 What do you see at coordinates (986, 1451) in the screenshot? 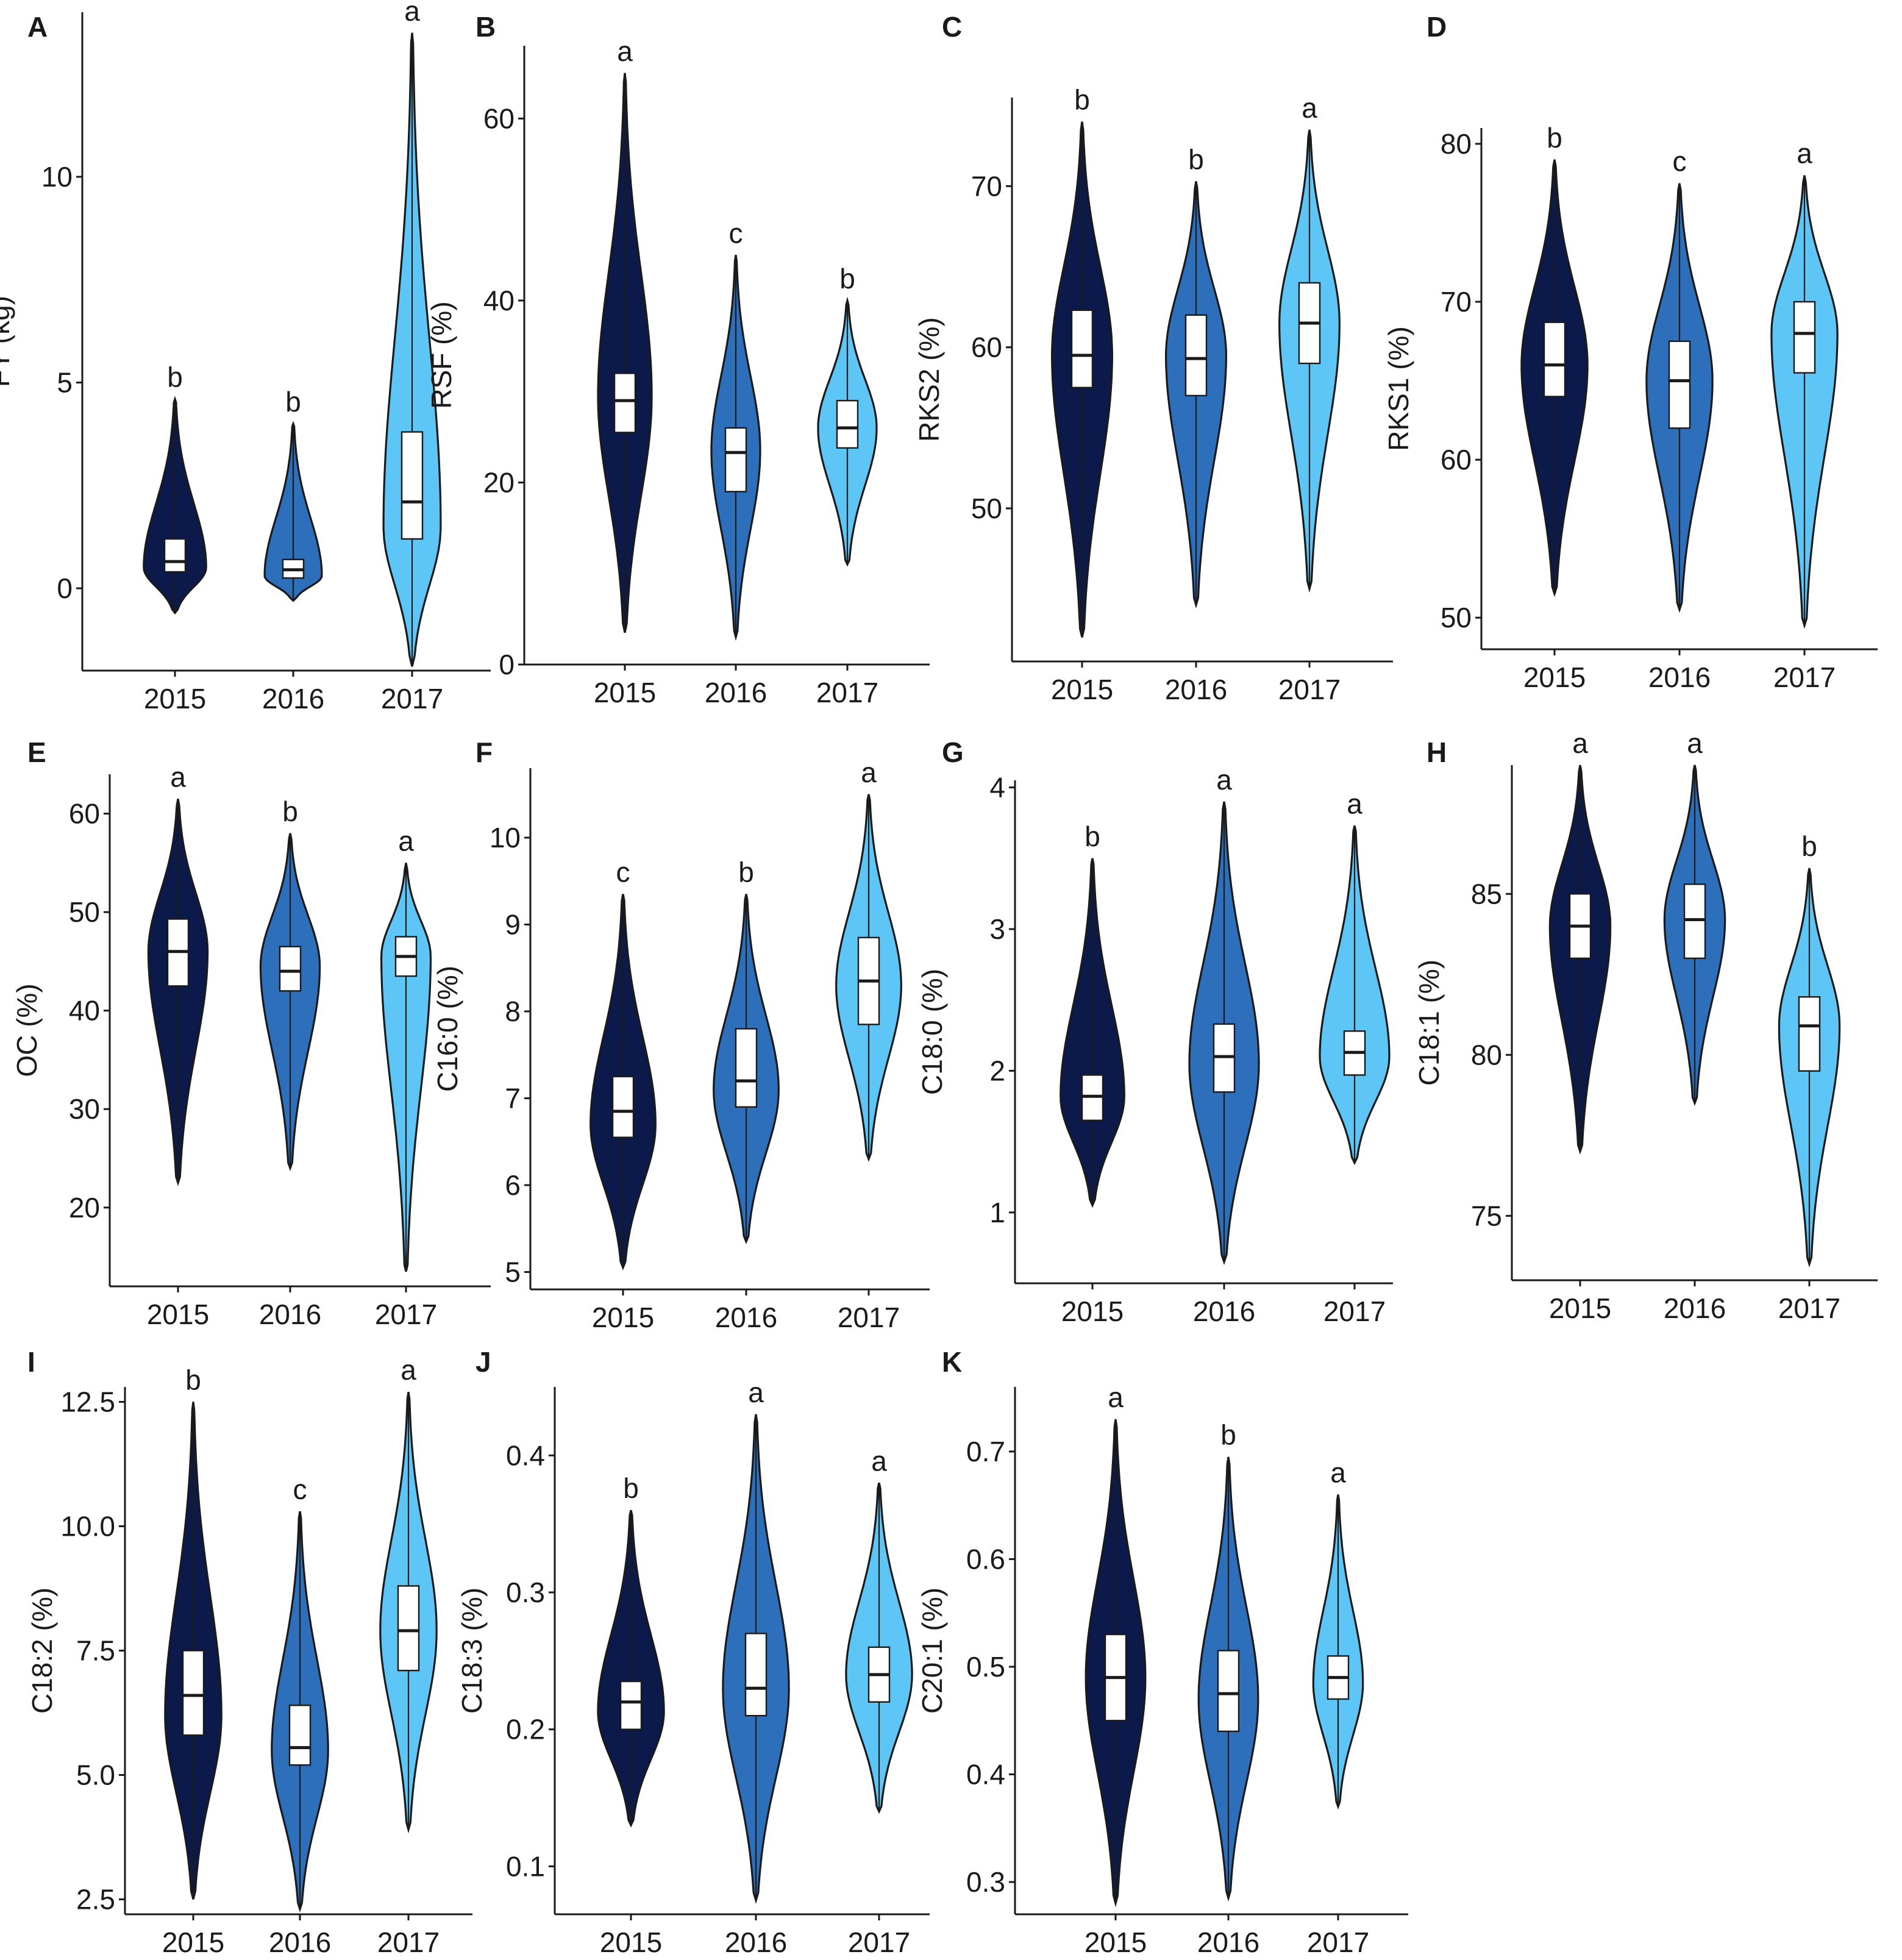
I see `y-tick-label: 0.7` at bounding box center [986, 1451].